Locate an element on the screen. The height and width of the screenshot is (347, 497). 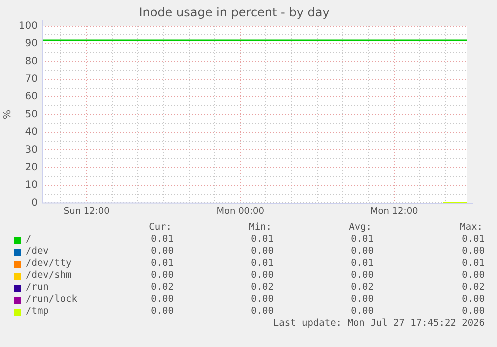
legend-label: /dev/shm is located at coordinates (49, 276).